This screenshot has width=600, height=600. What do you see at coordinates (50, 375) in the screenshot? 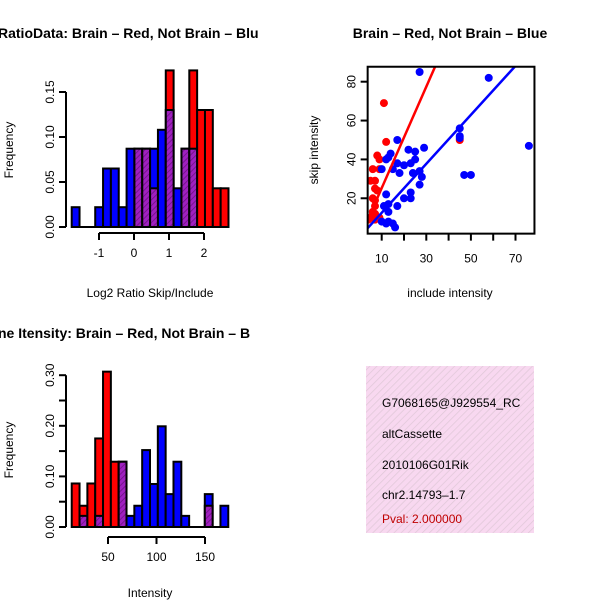
I see `y-tick-label: 0.30` at bounding box center [50, 375].